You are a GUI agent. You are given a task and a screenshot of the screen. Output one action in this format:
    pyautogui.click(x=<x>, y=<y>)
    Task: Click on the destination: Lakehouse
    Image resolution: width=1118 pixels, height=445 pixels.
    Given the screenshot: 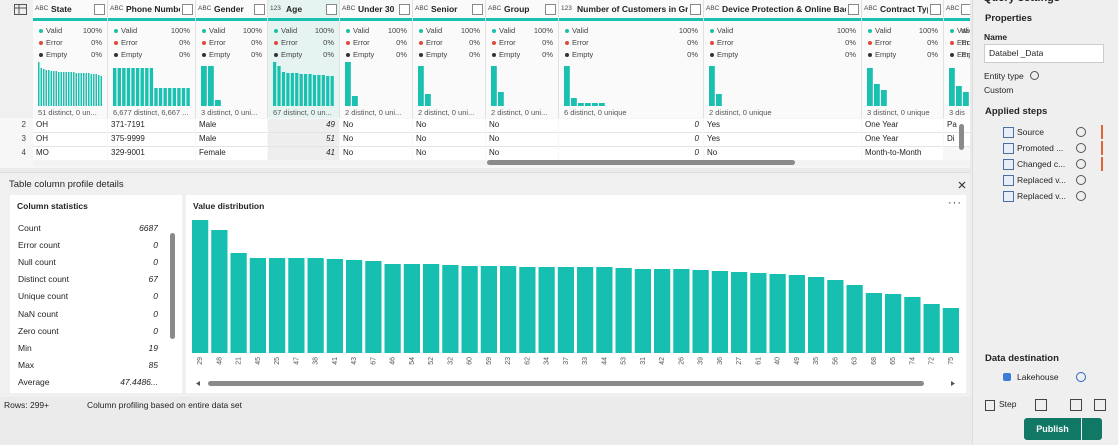 What is the action you would take?
    pyautogui.click(x=1038, y=377)
    